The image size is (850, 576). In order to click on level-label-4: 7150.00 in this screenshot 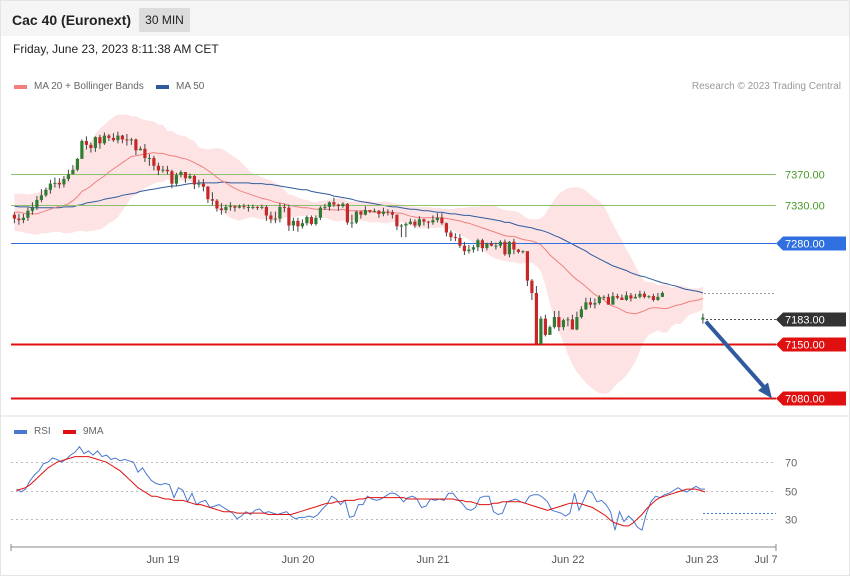, I will do `click(811, 344)`.